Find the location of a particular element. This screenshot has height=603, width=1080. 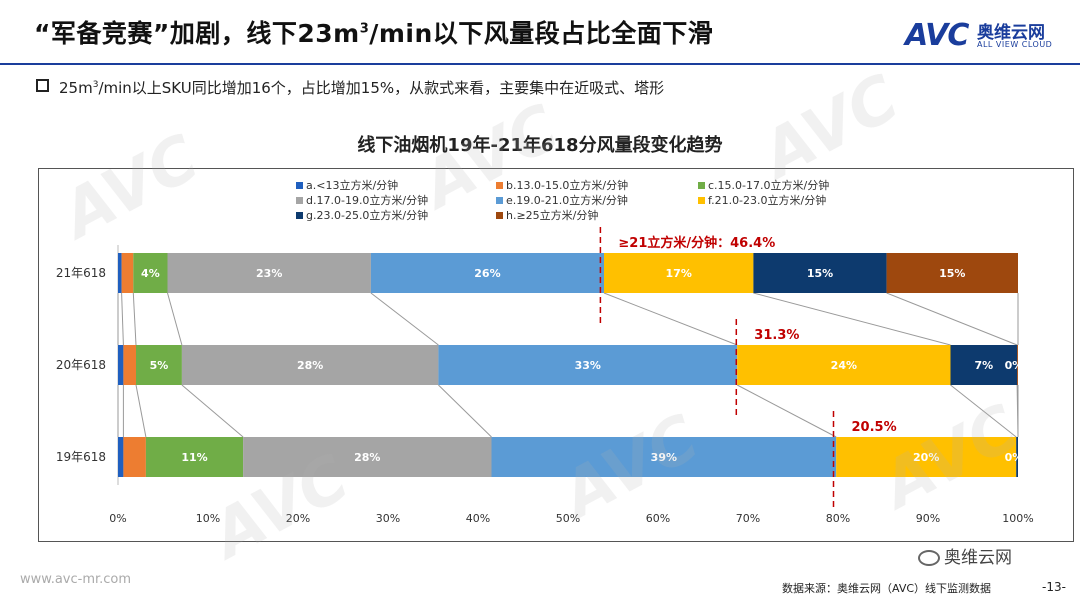

legend-label: e.19.0-21.0立方米/分钟 is located at coordinates (567, 200).